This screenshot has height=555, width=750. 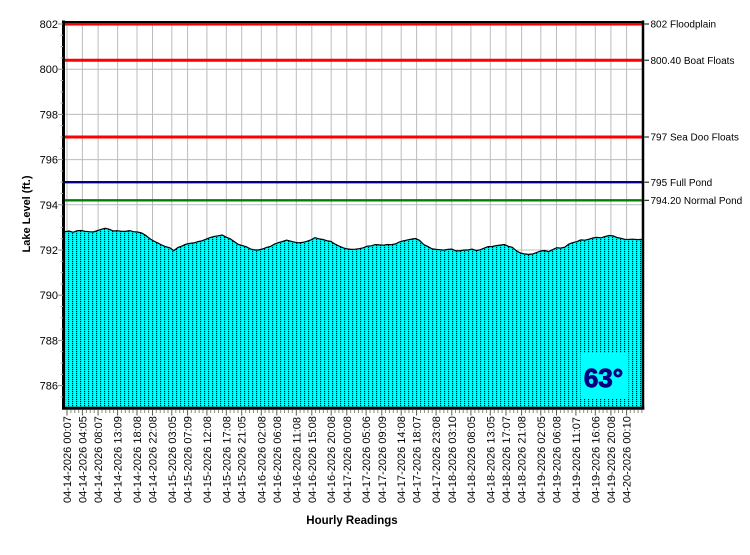 What do you see at coordinates (227, 459) in the screenshot?
I see `svg-text: 04-15-2026 17:08` at bounding box center [227, 459].